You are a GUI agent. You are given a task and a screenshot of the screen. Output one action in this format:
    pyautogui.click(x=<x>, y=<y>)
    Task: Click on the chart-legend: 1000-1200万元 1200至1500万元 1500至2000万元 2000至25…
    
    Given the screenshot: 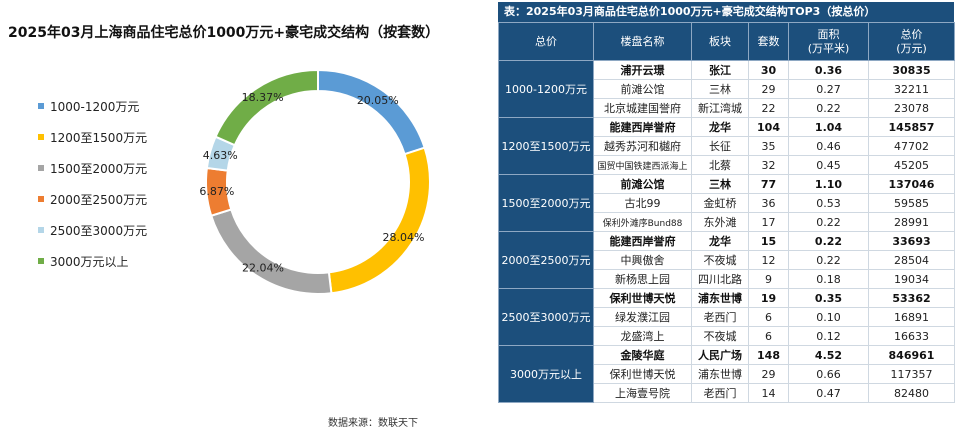 What is the action you would take?
    pyautogui.click(x=92, y=189)
    